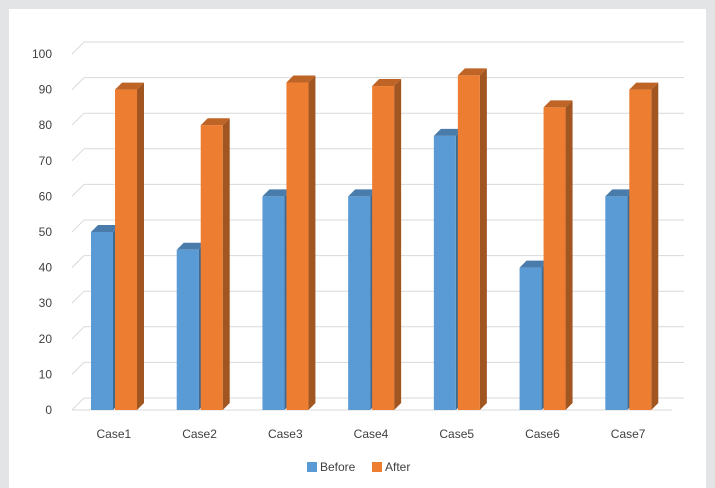 This screenshot has width=715, height=488. I want to click on x-tick-label: Case5, so click(456, 434).